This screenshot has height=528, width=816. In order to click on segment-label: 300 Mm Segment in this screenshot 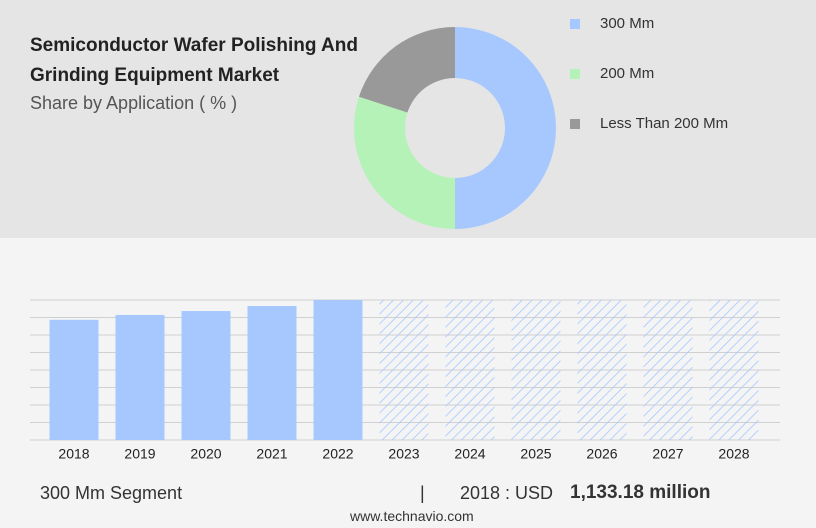, I will do `click(111, 493)`.